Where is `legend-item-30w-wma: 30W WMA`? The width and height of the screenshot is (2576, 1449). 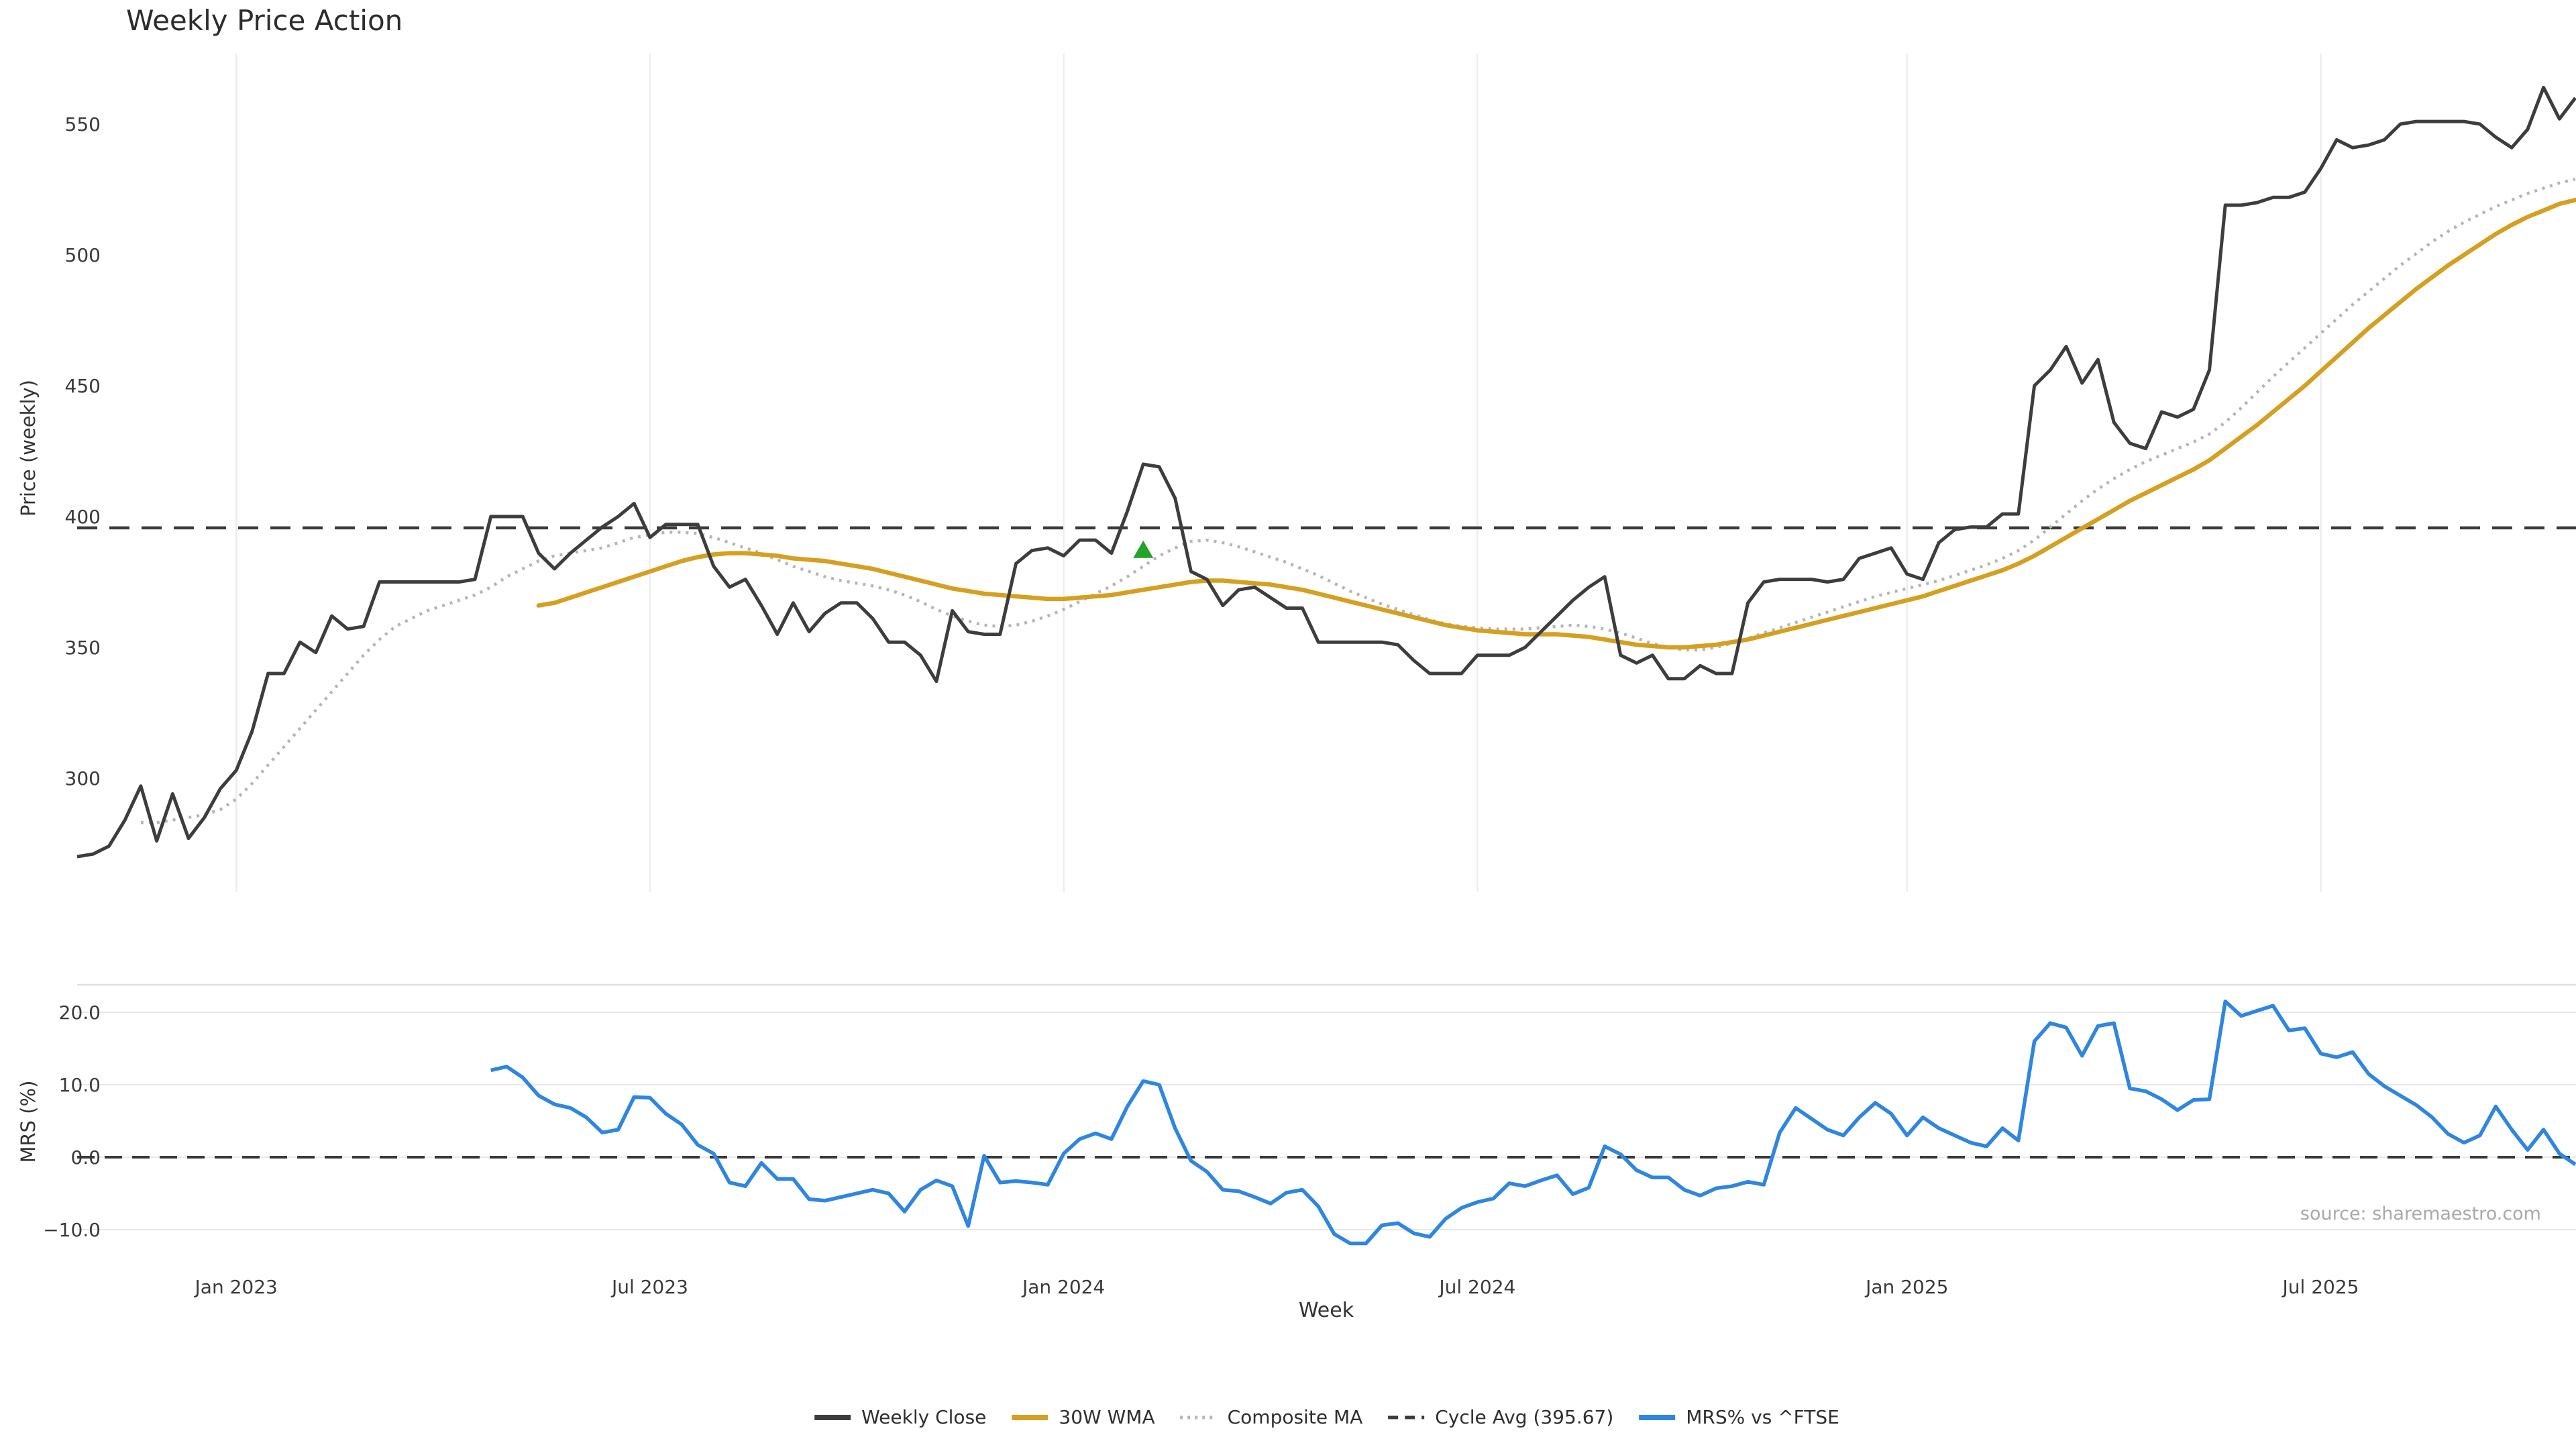
legend-item-30w-wma: 30W WMA is located at coordinates (1082, 1417).